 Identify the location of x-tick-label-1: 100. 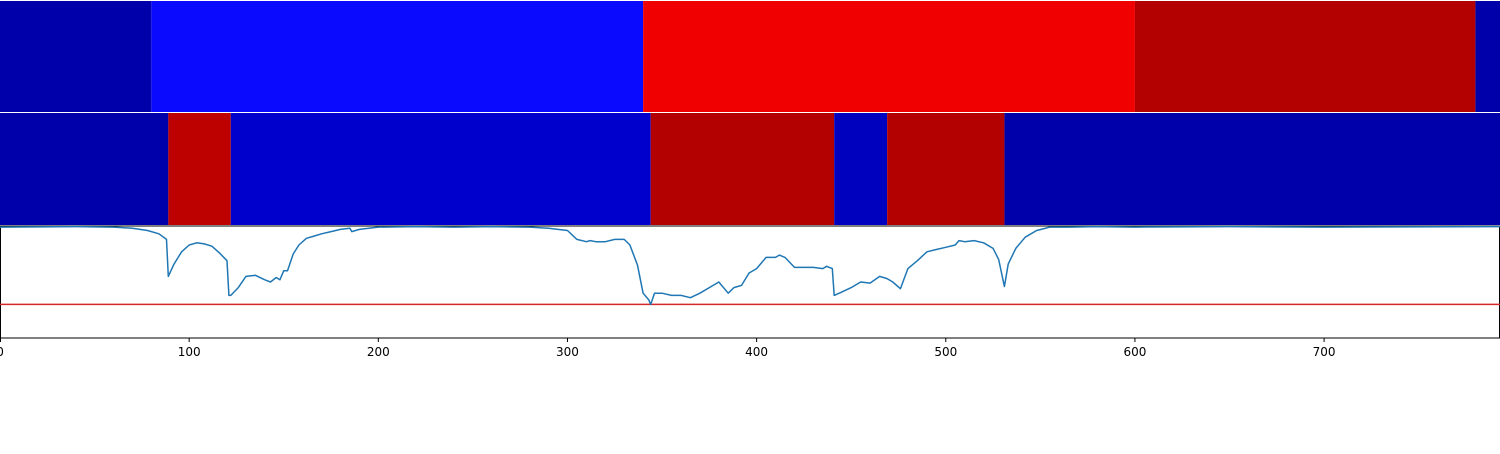
(189, 352).